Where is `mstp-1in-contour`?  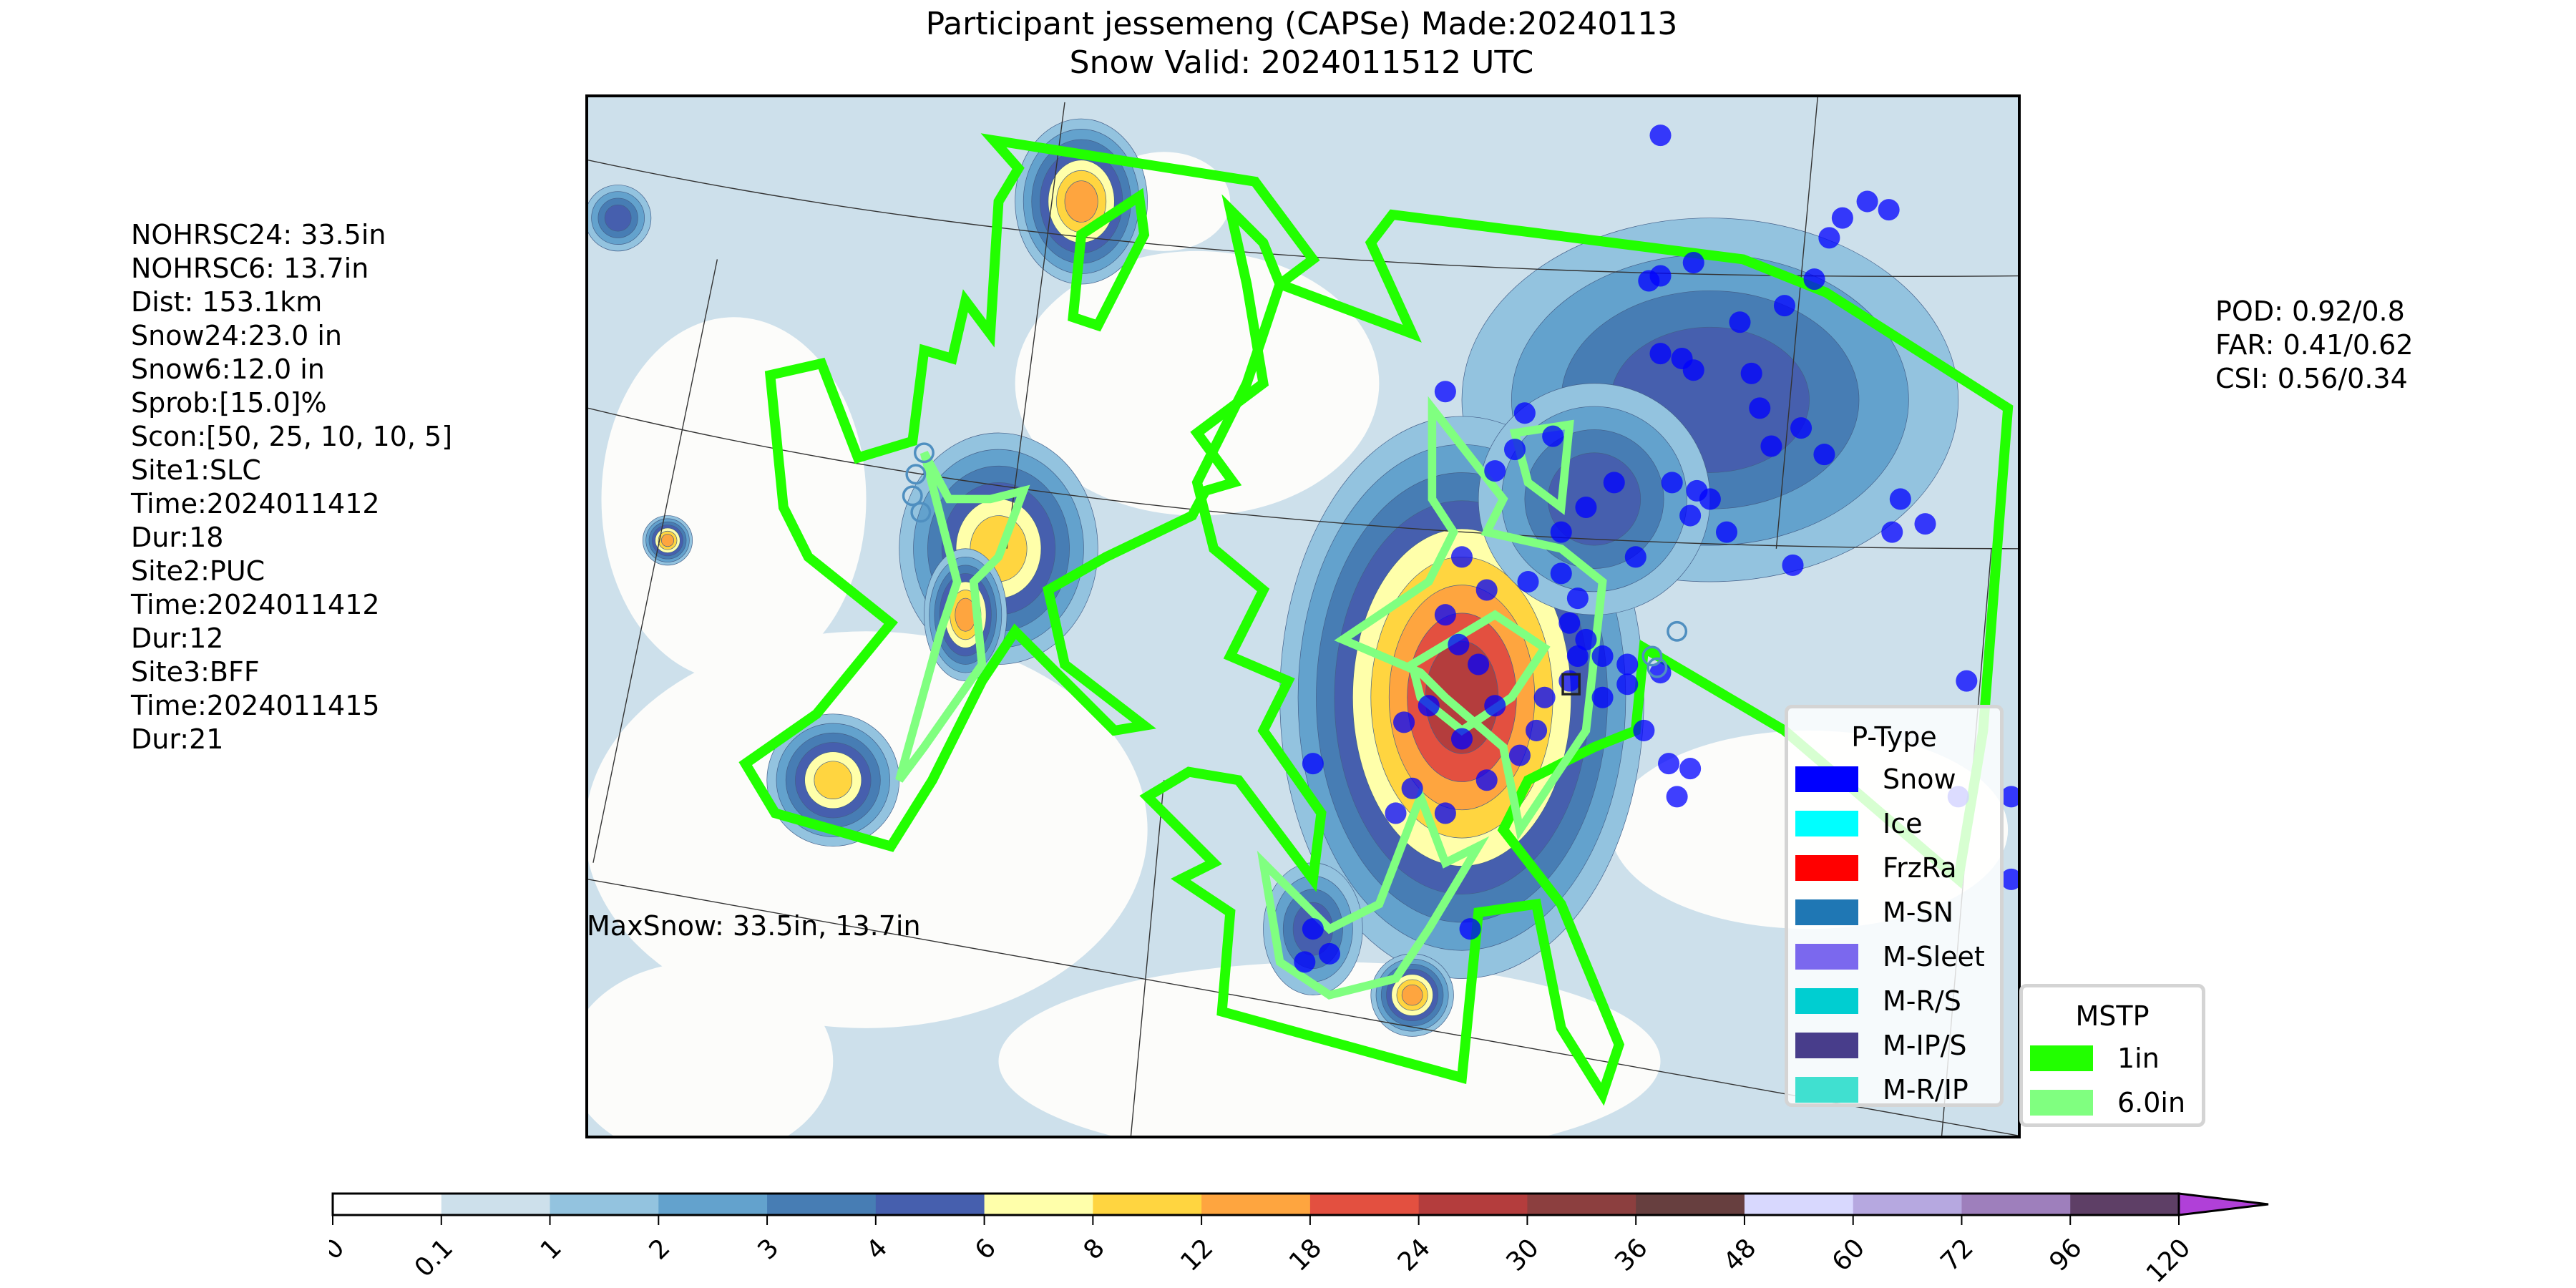
mstp-1in-contour is located at coordinates (1029, 492).